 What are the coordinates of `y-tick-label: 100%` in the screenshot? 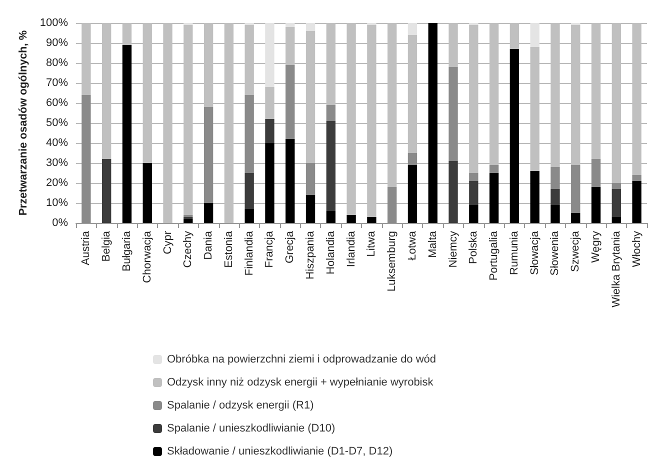 It's located at (54, 23).